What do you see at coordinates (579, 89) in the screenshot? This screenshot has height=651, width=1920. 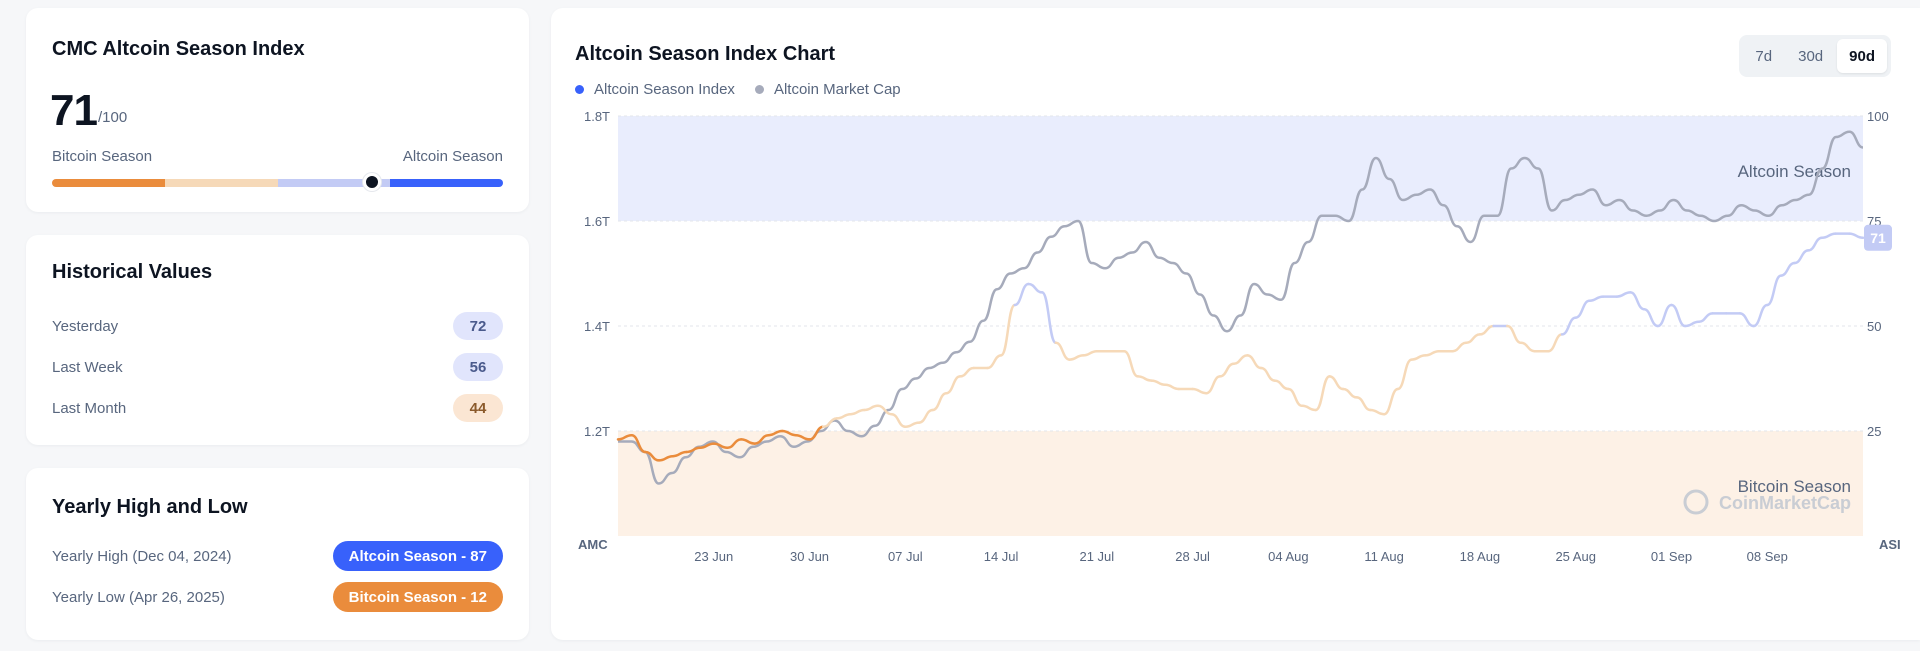 I see `legend-dot` at bounding box center [579, 89].